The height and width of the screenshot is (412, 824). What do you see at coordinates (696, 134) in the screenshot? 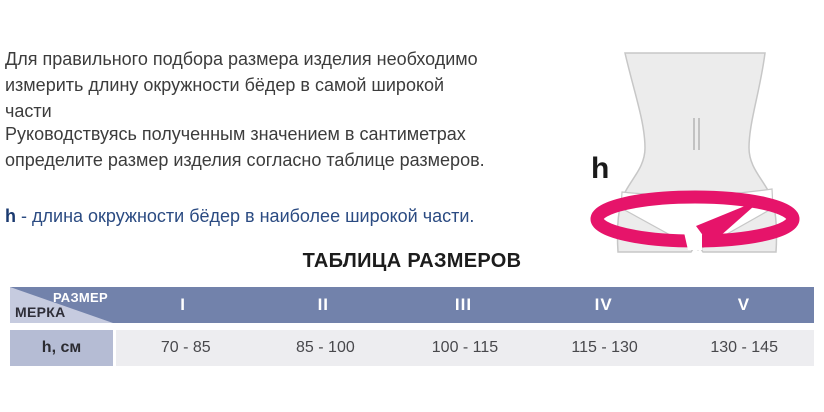
I see `navel-lines` at bounding box center [696, 134].